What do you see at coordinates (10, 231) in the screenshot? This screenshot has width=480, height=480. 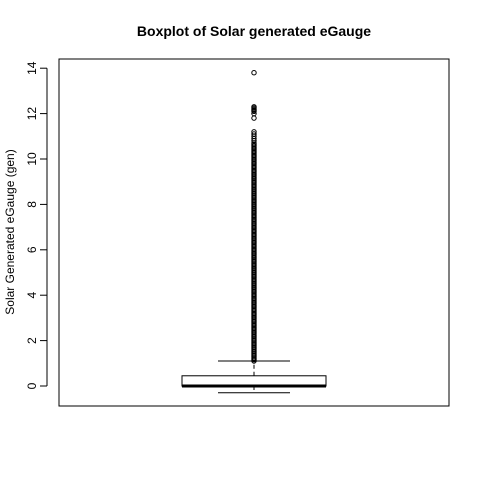 I see `y-axis-label: Solar Generated eGauge (gen)` at bounding box center [10, 231].